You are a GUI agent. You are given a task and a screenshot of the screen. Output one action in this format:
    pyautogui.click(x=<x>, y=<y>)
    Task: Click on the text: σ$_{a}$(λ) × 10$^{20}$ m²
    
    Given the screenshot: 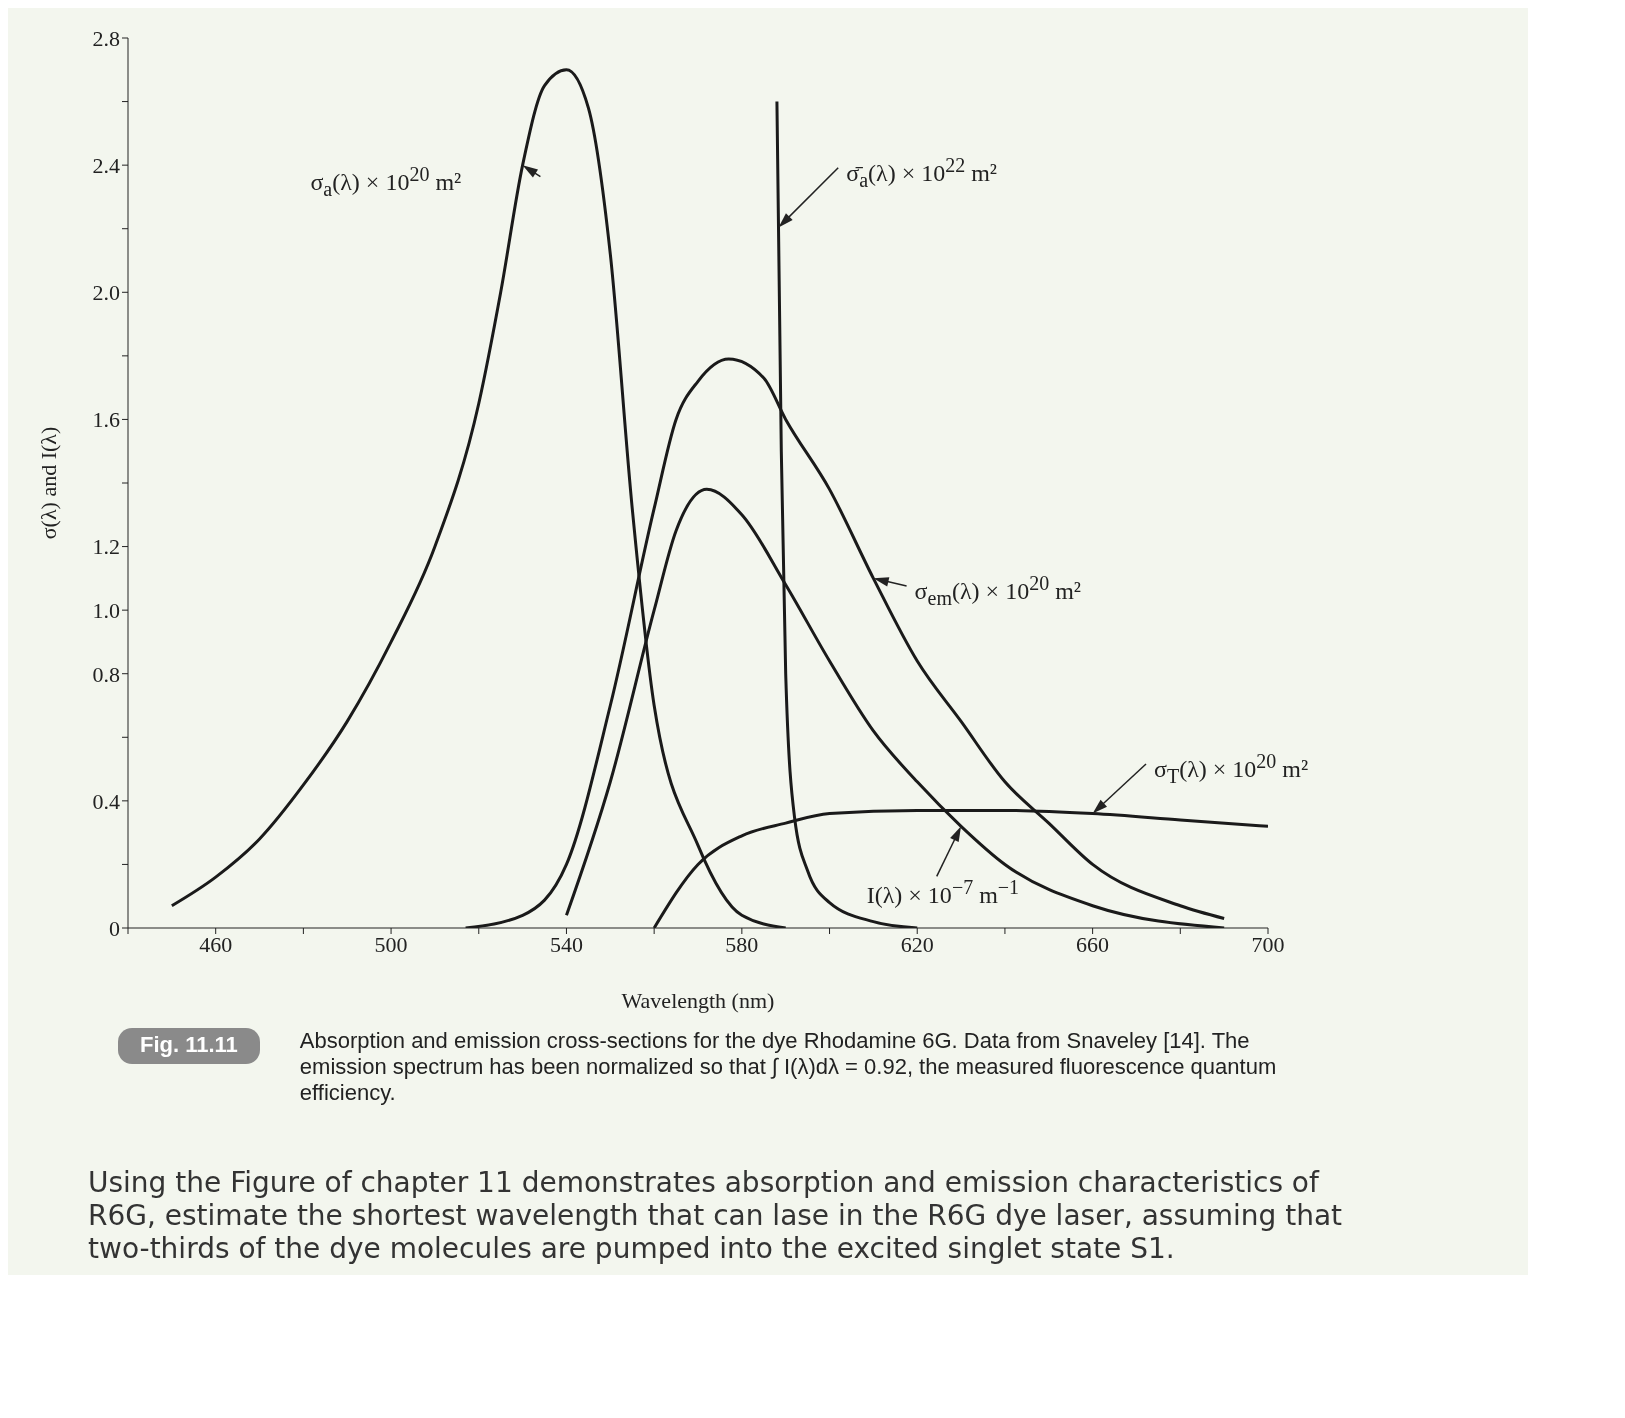 What is the action you would take?
    pyautogui.click(x=386, y=181)
    